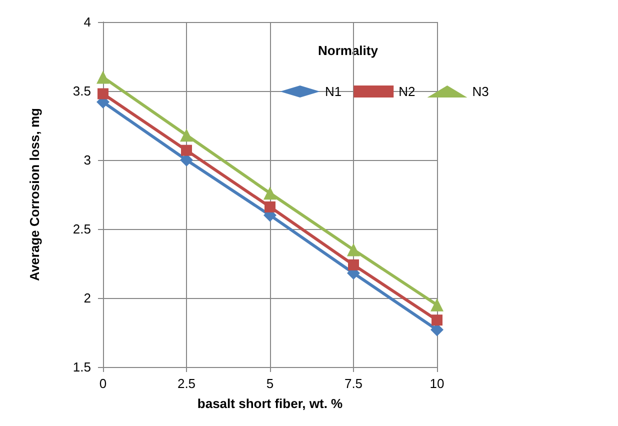  Describe the element at coordinates (407, 91) in the screenshot. I see `legend-label: N2` at that location.